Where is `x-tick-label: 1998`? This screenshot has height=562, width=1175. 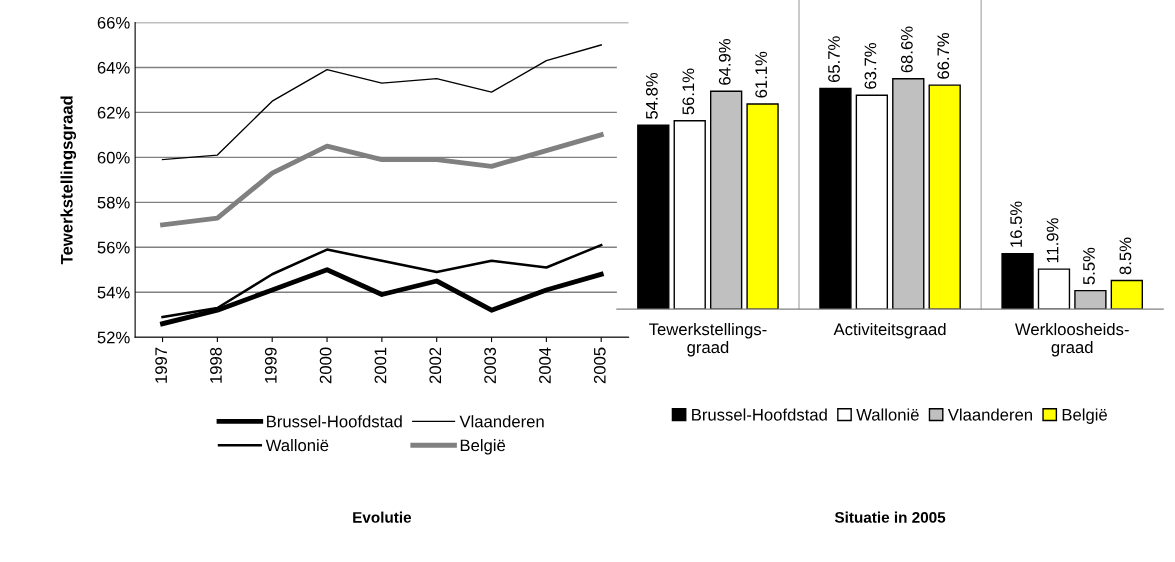 x-tick-label: 1998 is located at coordinates (216, 365).